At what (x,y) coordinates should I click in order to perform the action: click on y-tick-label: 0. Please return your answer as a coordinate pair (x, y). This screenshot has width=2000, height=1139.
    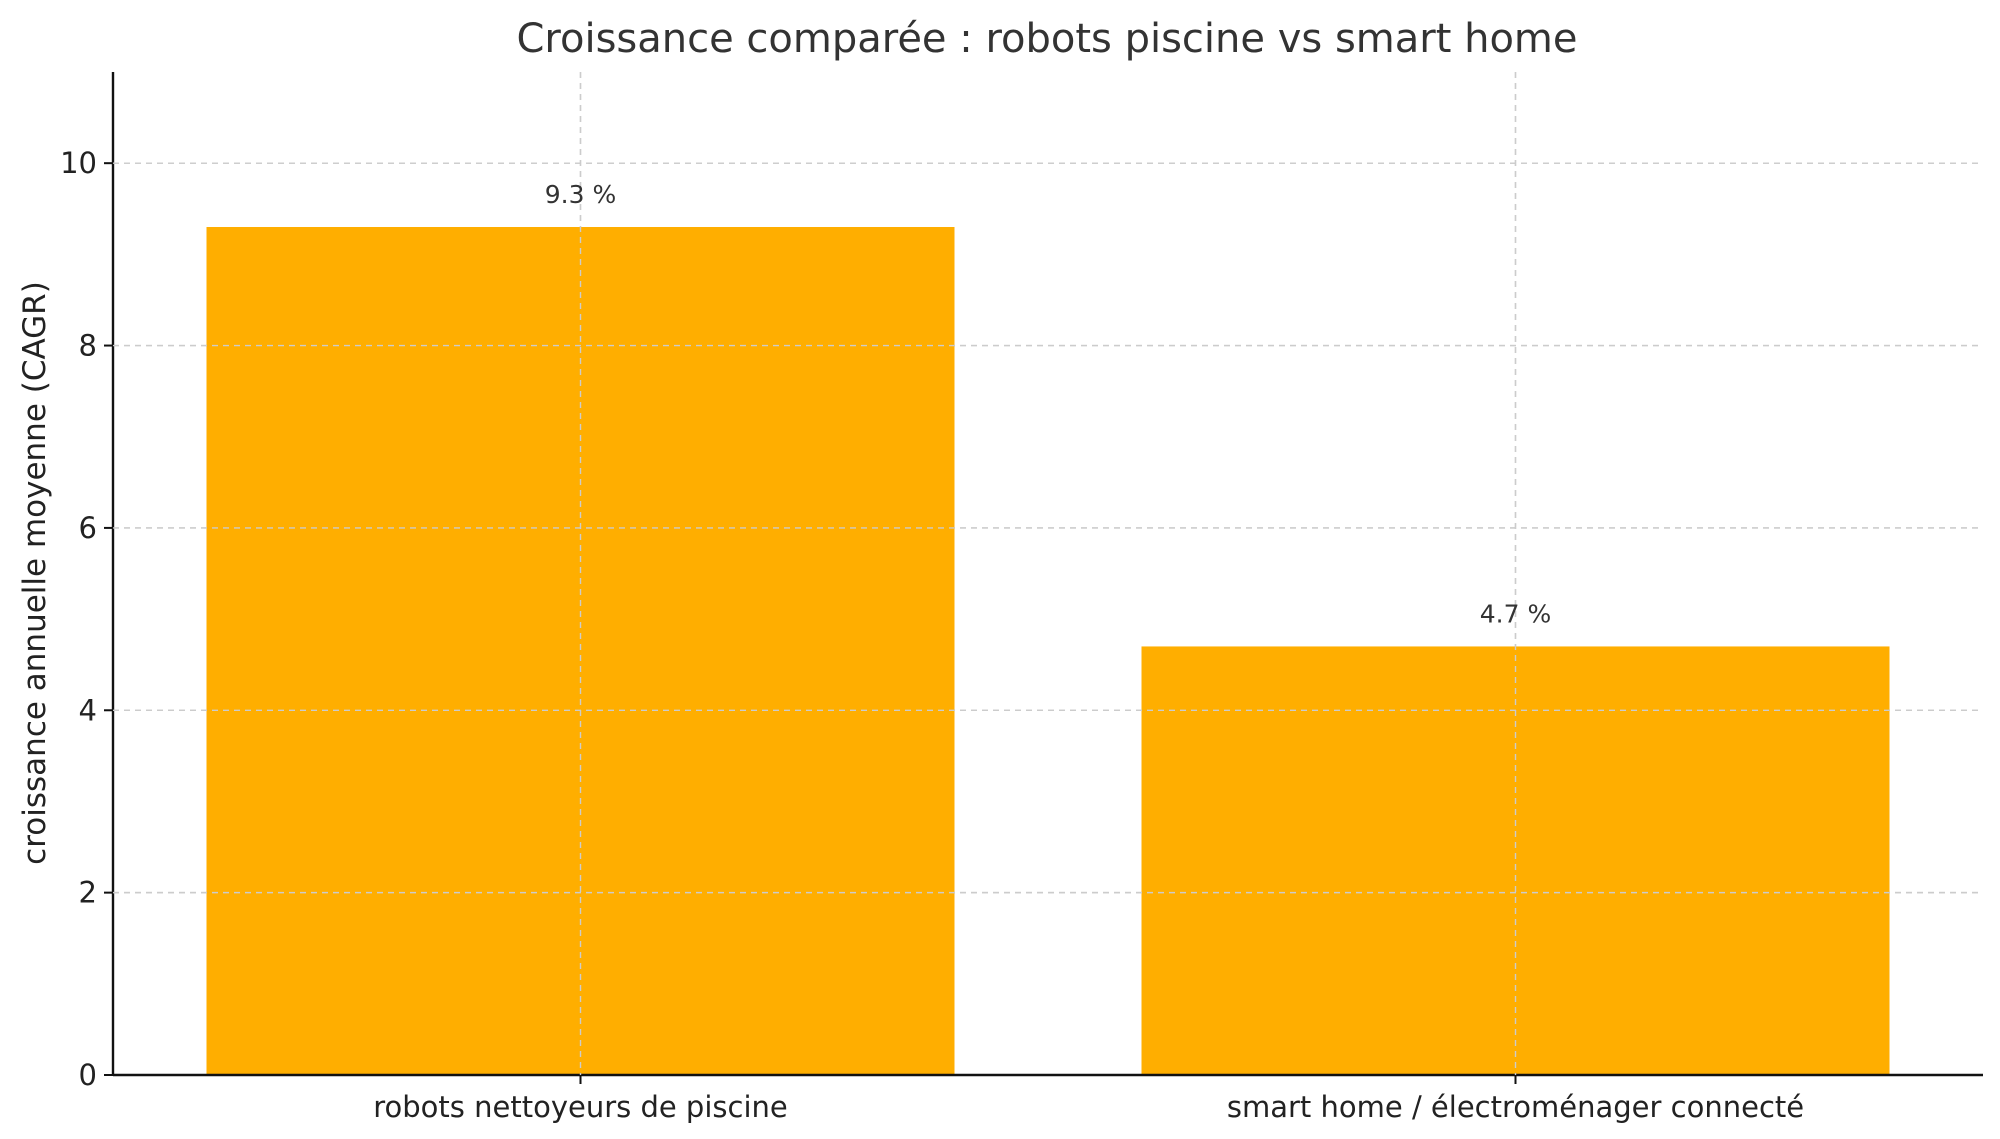
    Looking at the image, I should click on (88, 1075).